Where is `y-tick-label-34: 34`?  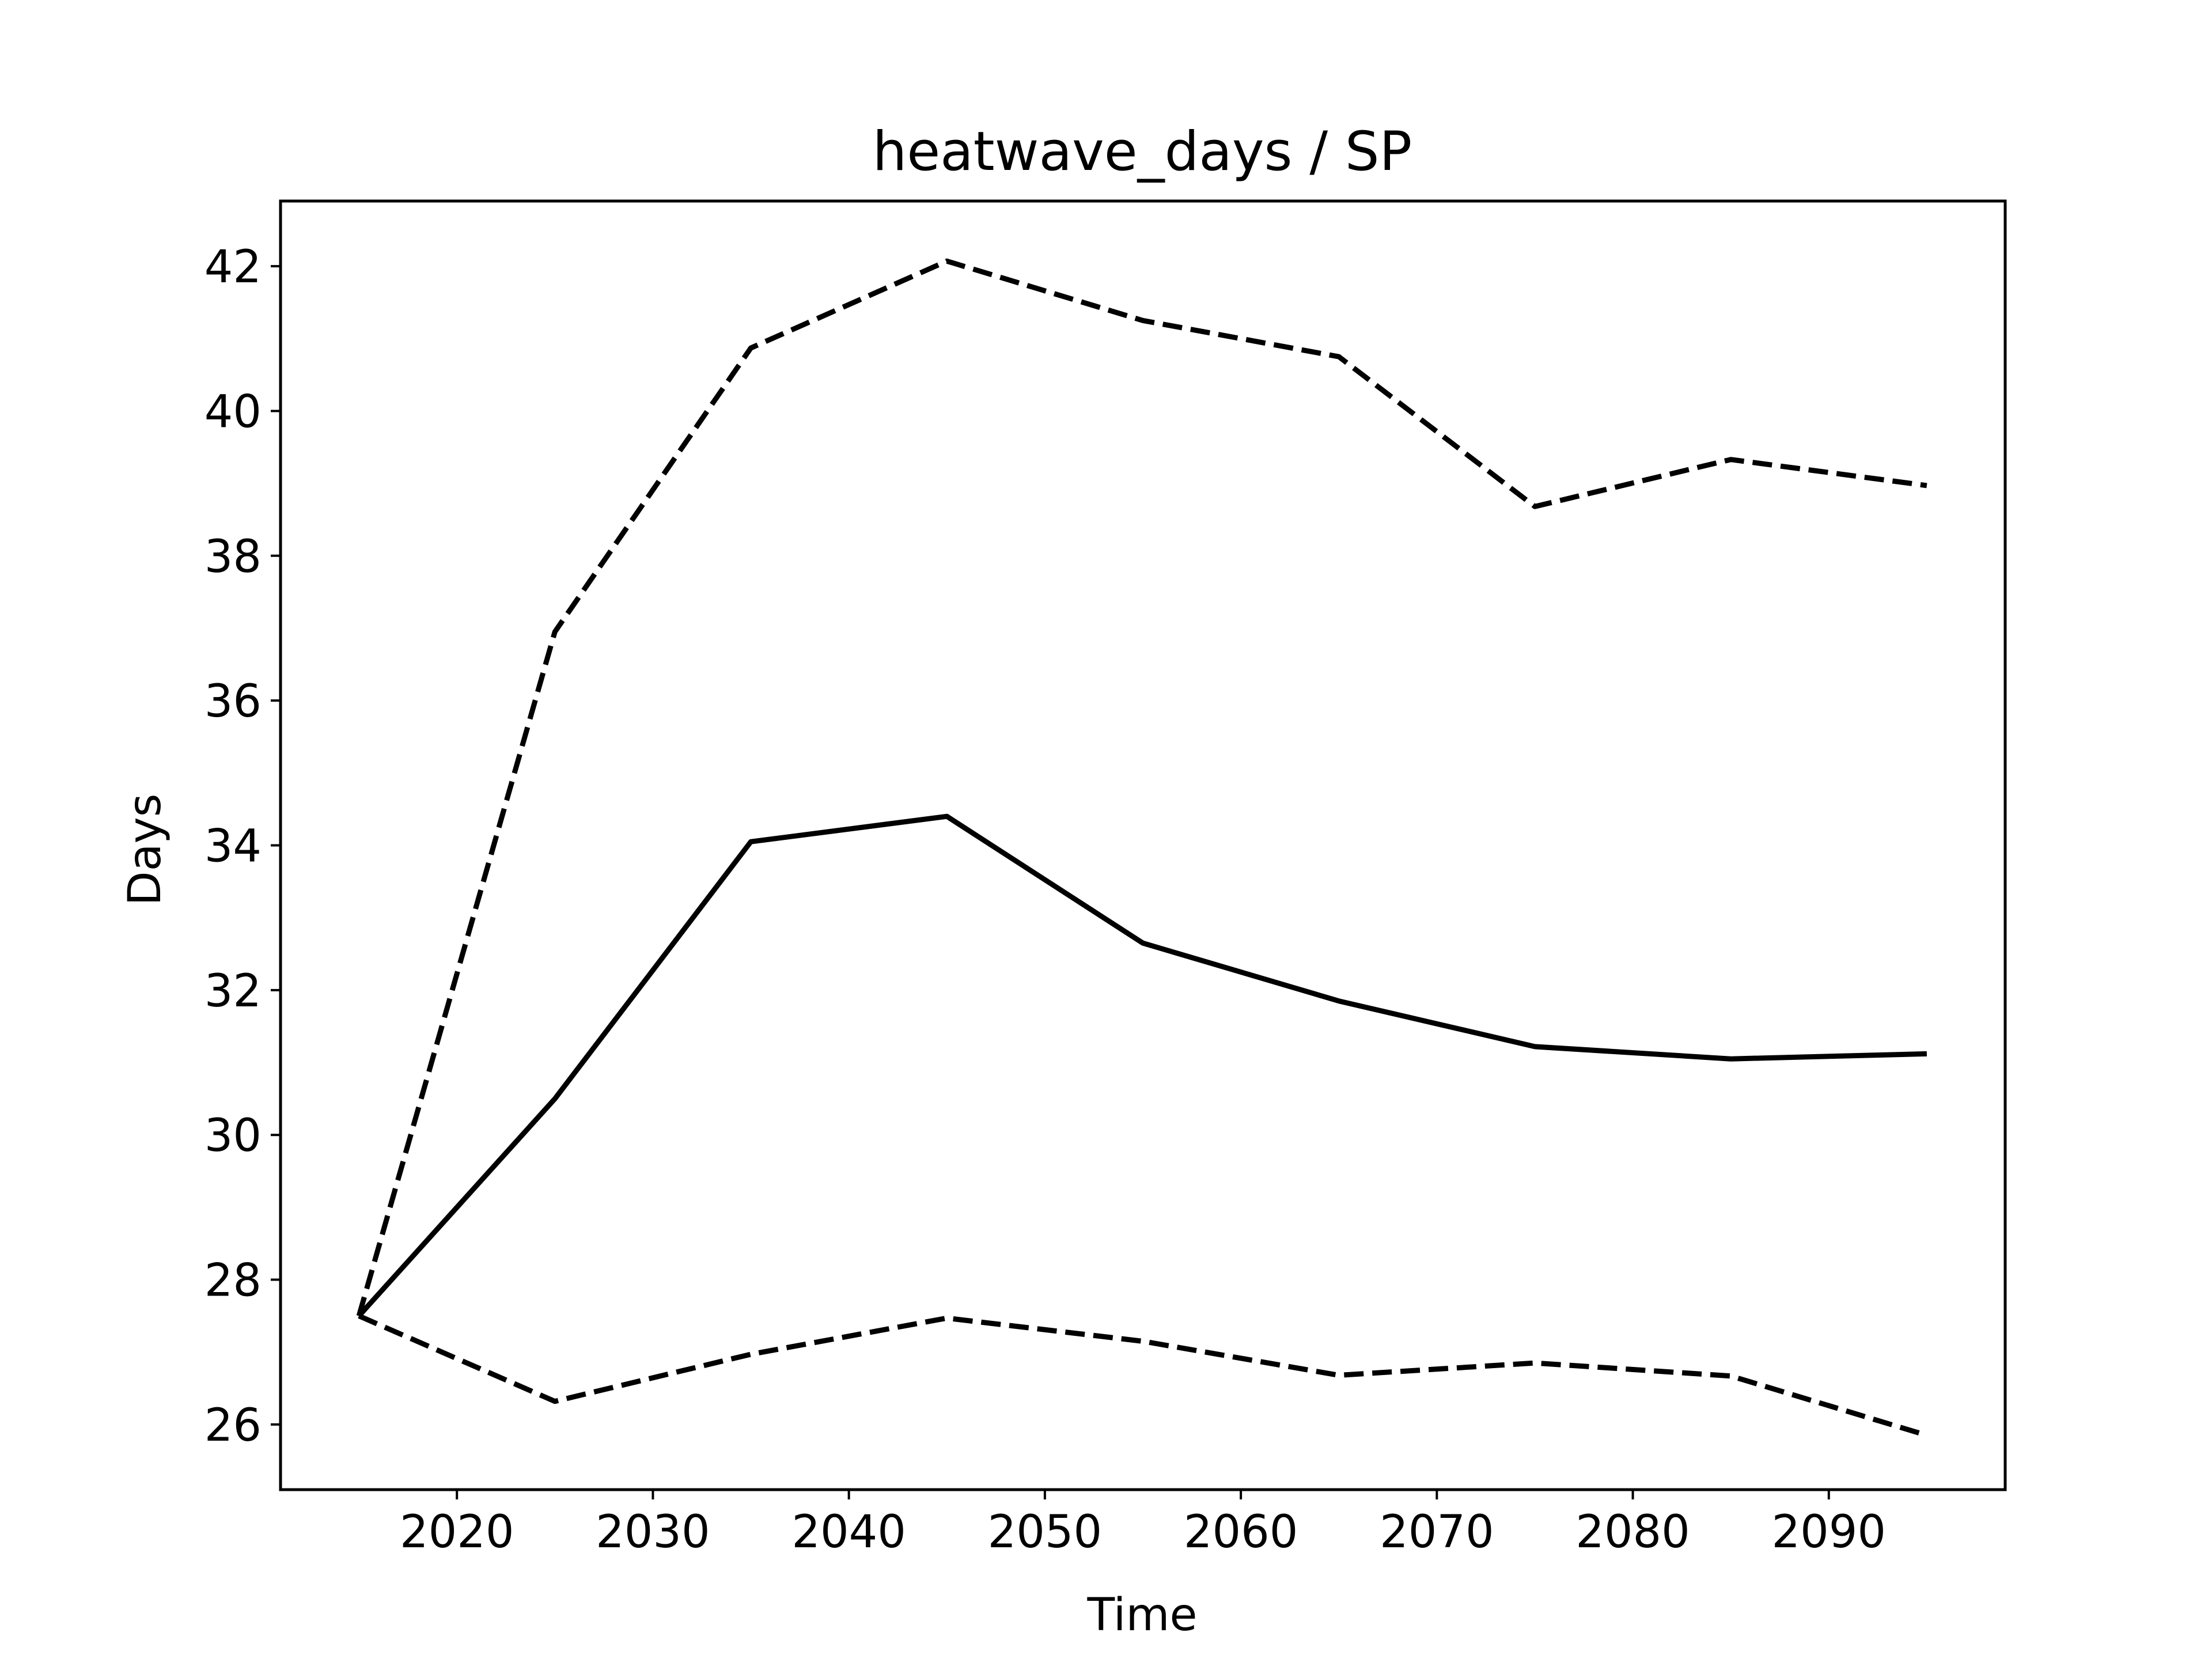 y-tick-label-34: 34 is located at coordinates (233, 847).